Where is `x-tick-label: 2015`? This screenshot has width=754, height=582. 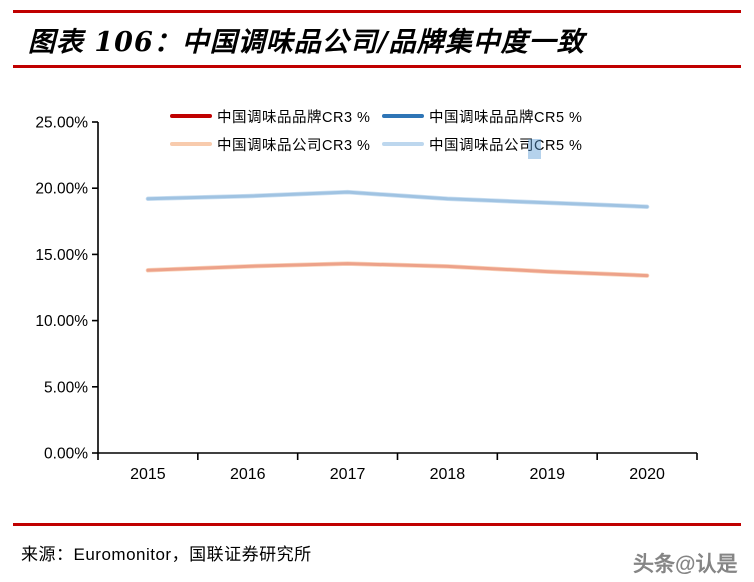
x-tick-label: 2015 is located at coordinates (148, 474).